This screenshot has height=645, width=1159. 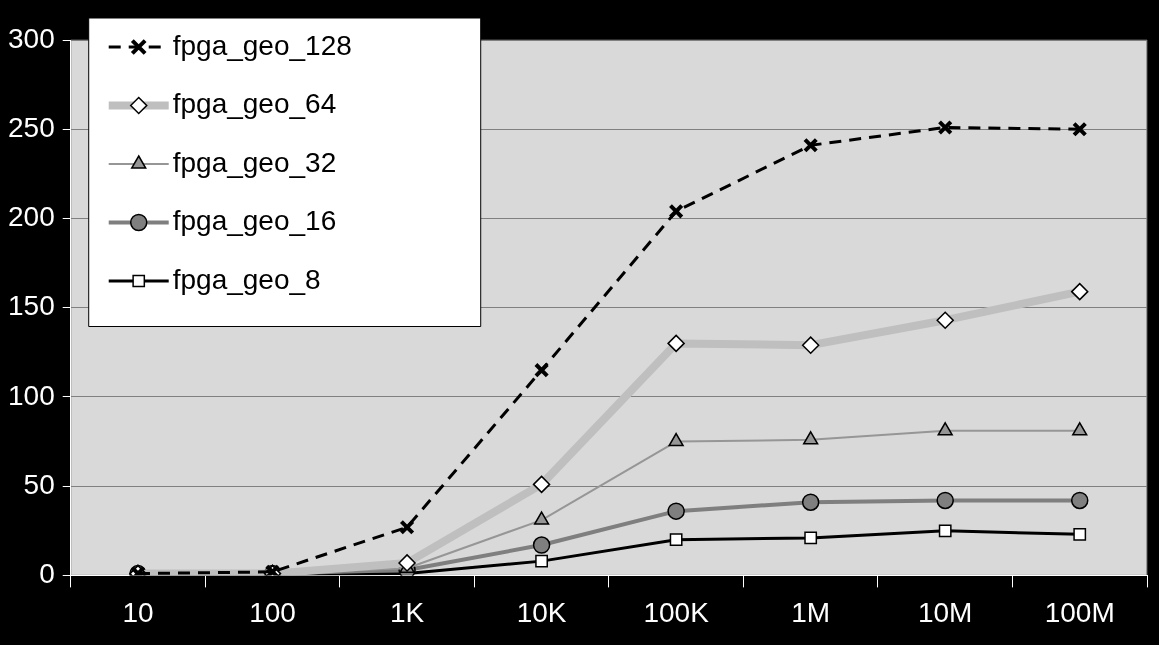 What do you see at coordinates (31, 127) in the screenshot?
I see `y-tick-label: 250` at bounding box center [31, 127].